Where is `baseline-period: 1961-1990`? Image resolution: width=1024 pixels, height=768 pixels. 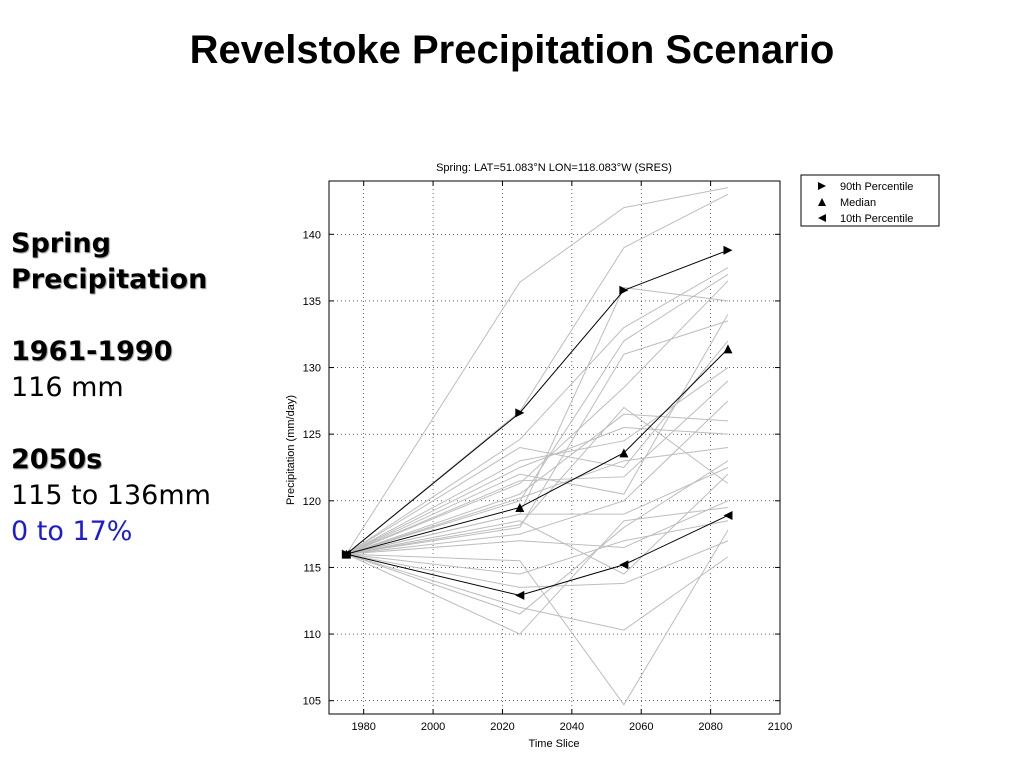 baseline-period: 1961-1990 is located at coordinates (92, 351).